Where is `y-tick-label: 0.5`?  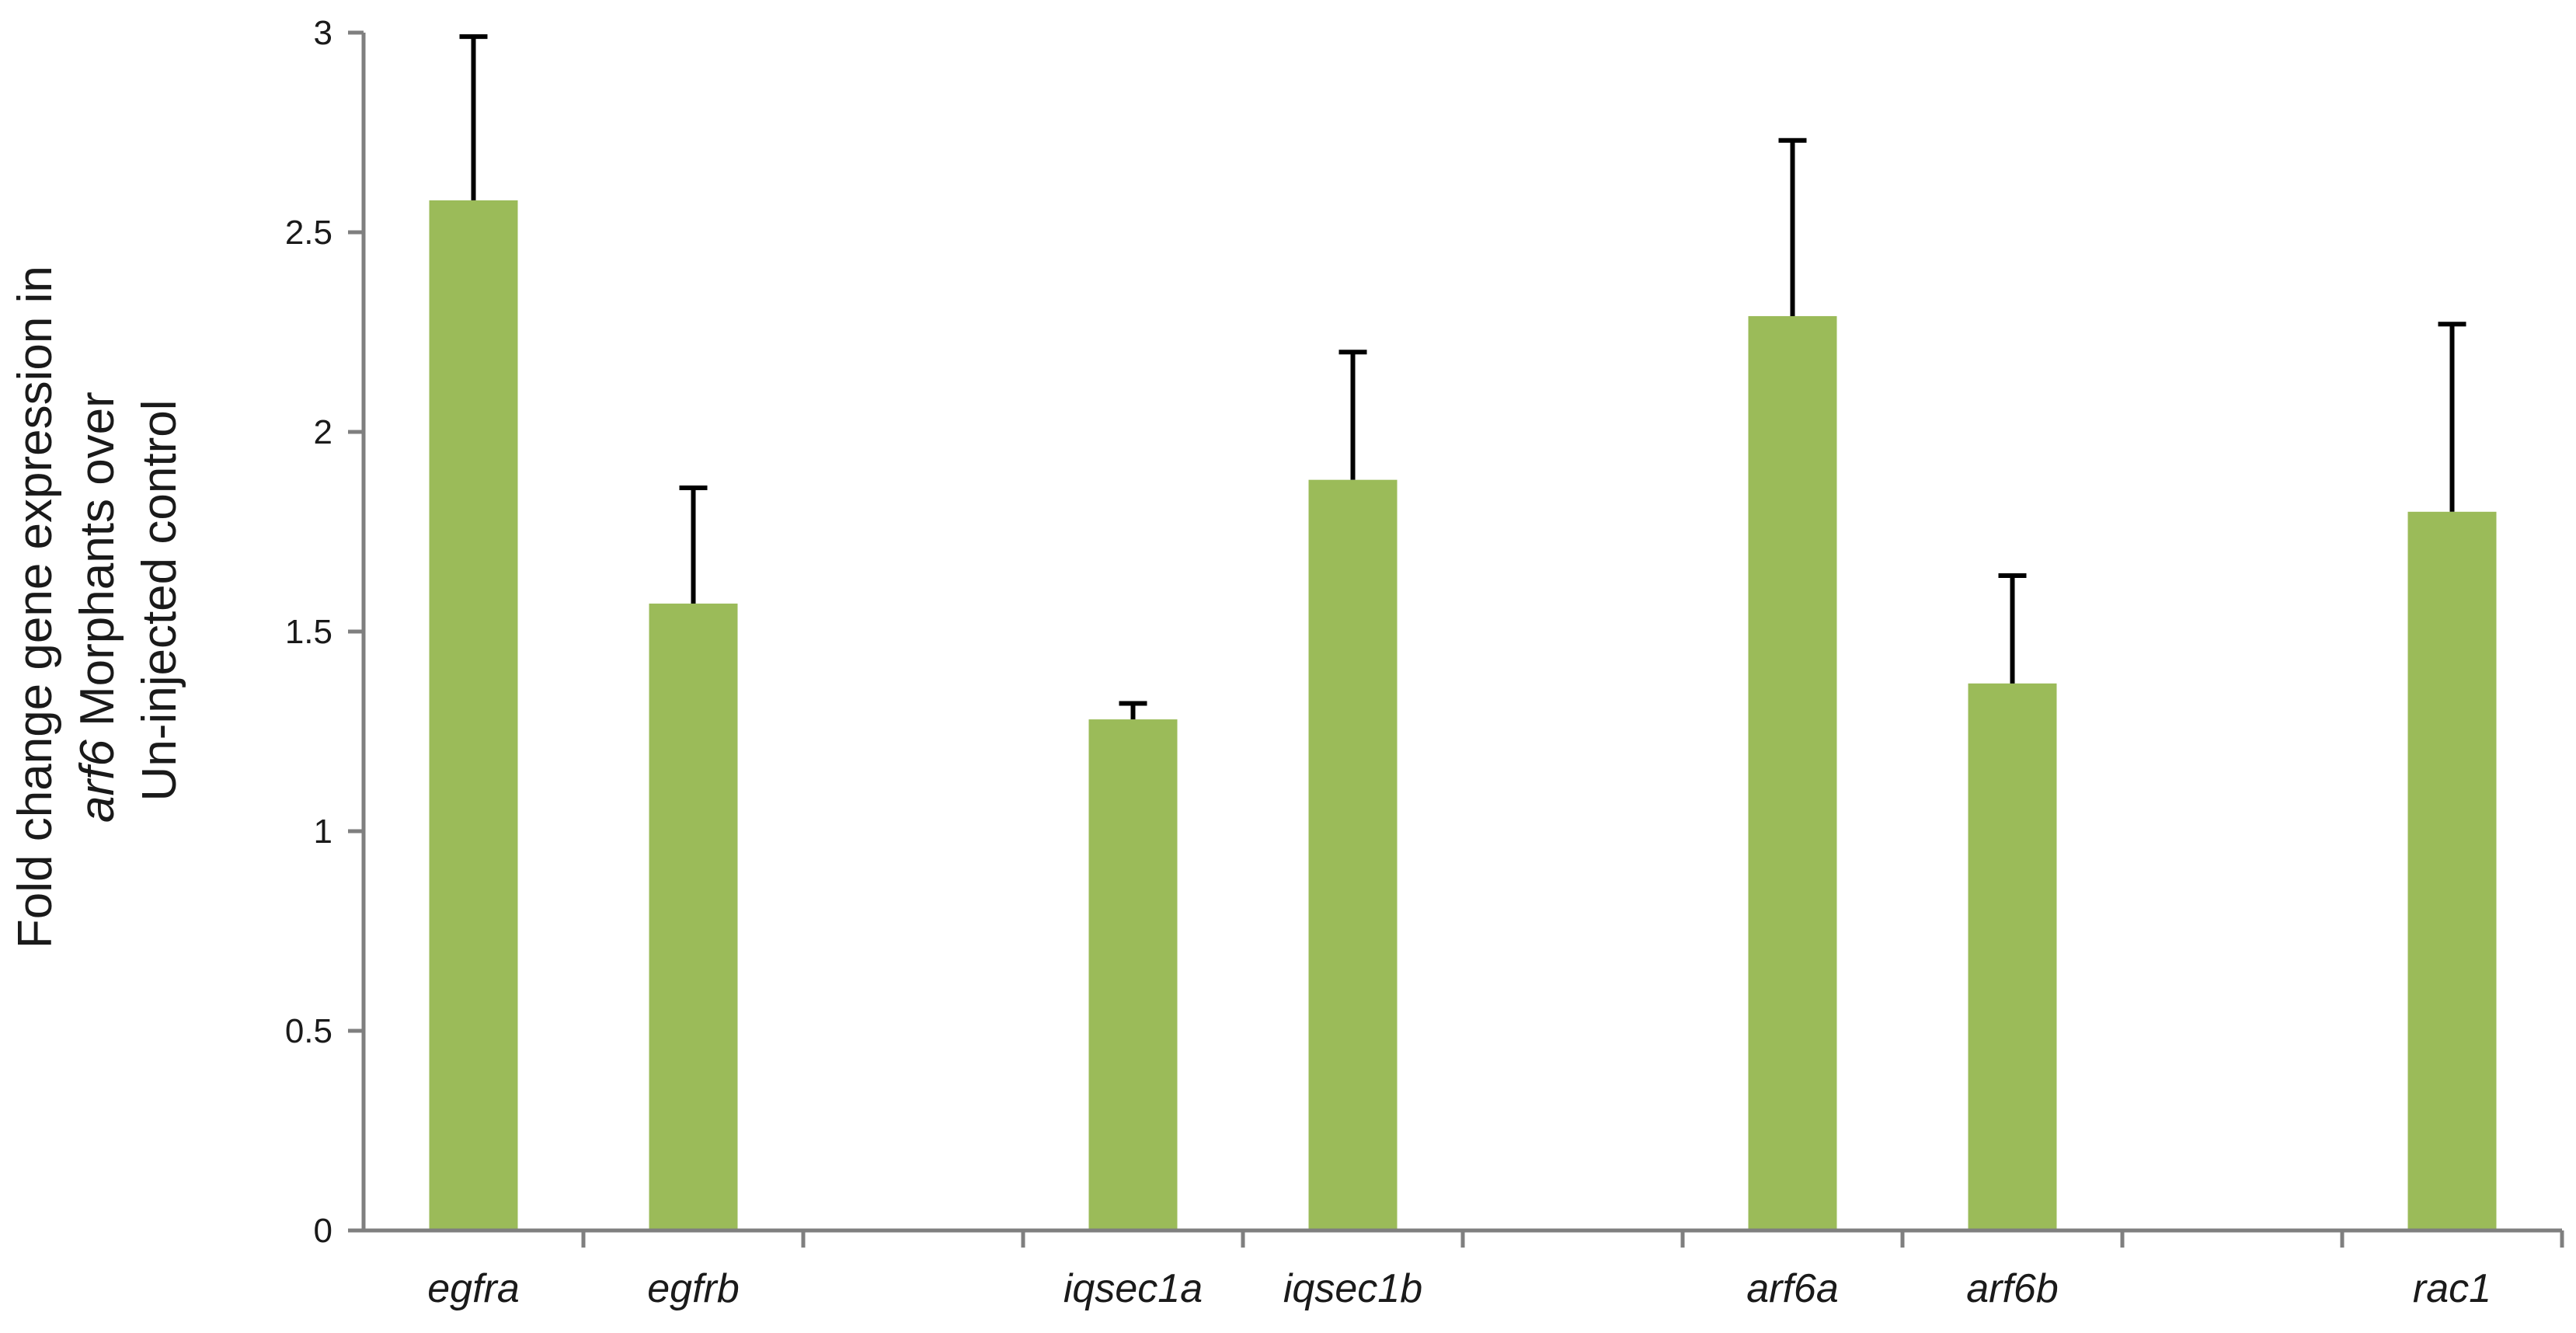 y-tick-label: 0.5 is located at coordinates (308, 1031).